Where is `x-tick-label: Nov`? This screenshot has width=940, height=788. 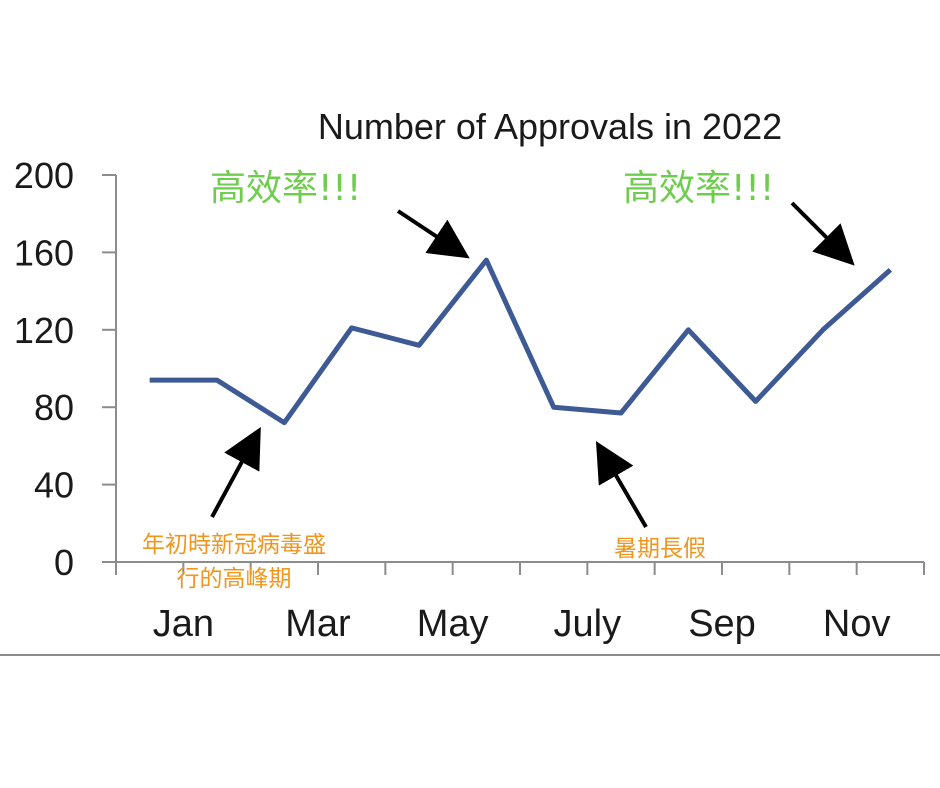 x-tick-label: Nov is located at coordinates (857, 624).